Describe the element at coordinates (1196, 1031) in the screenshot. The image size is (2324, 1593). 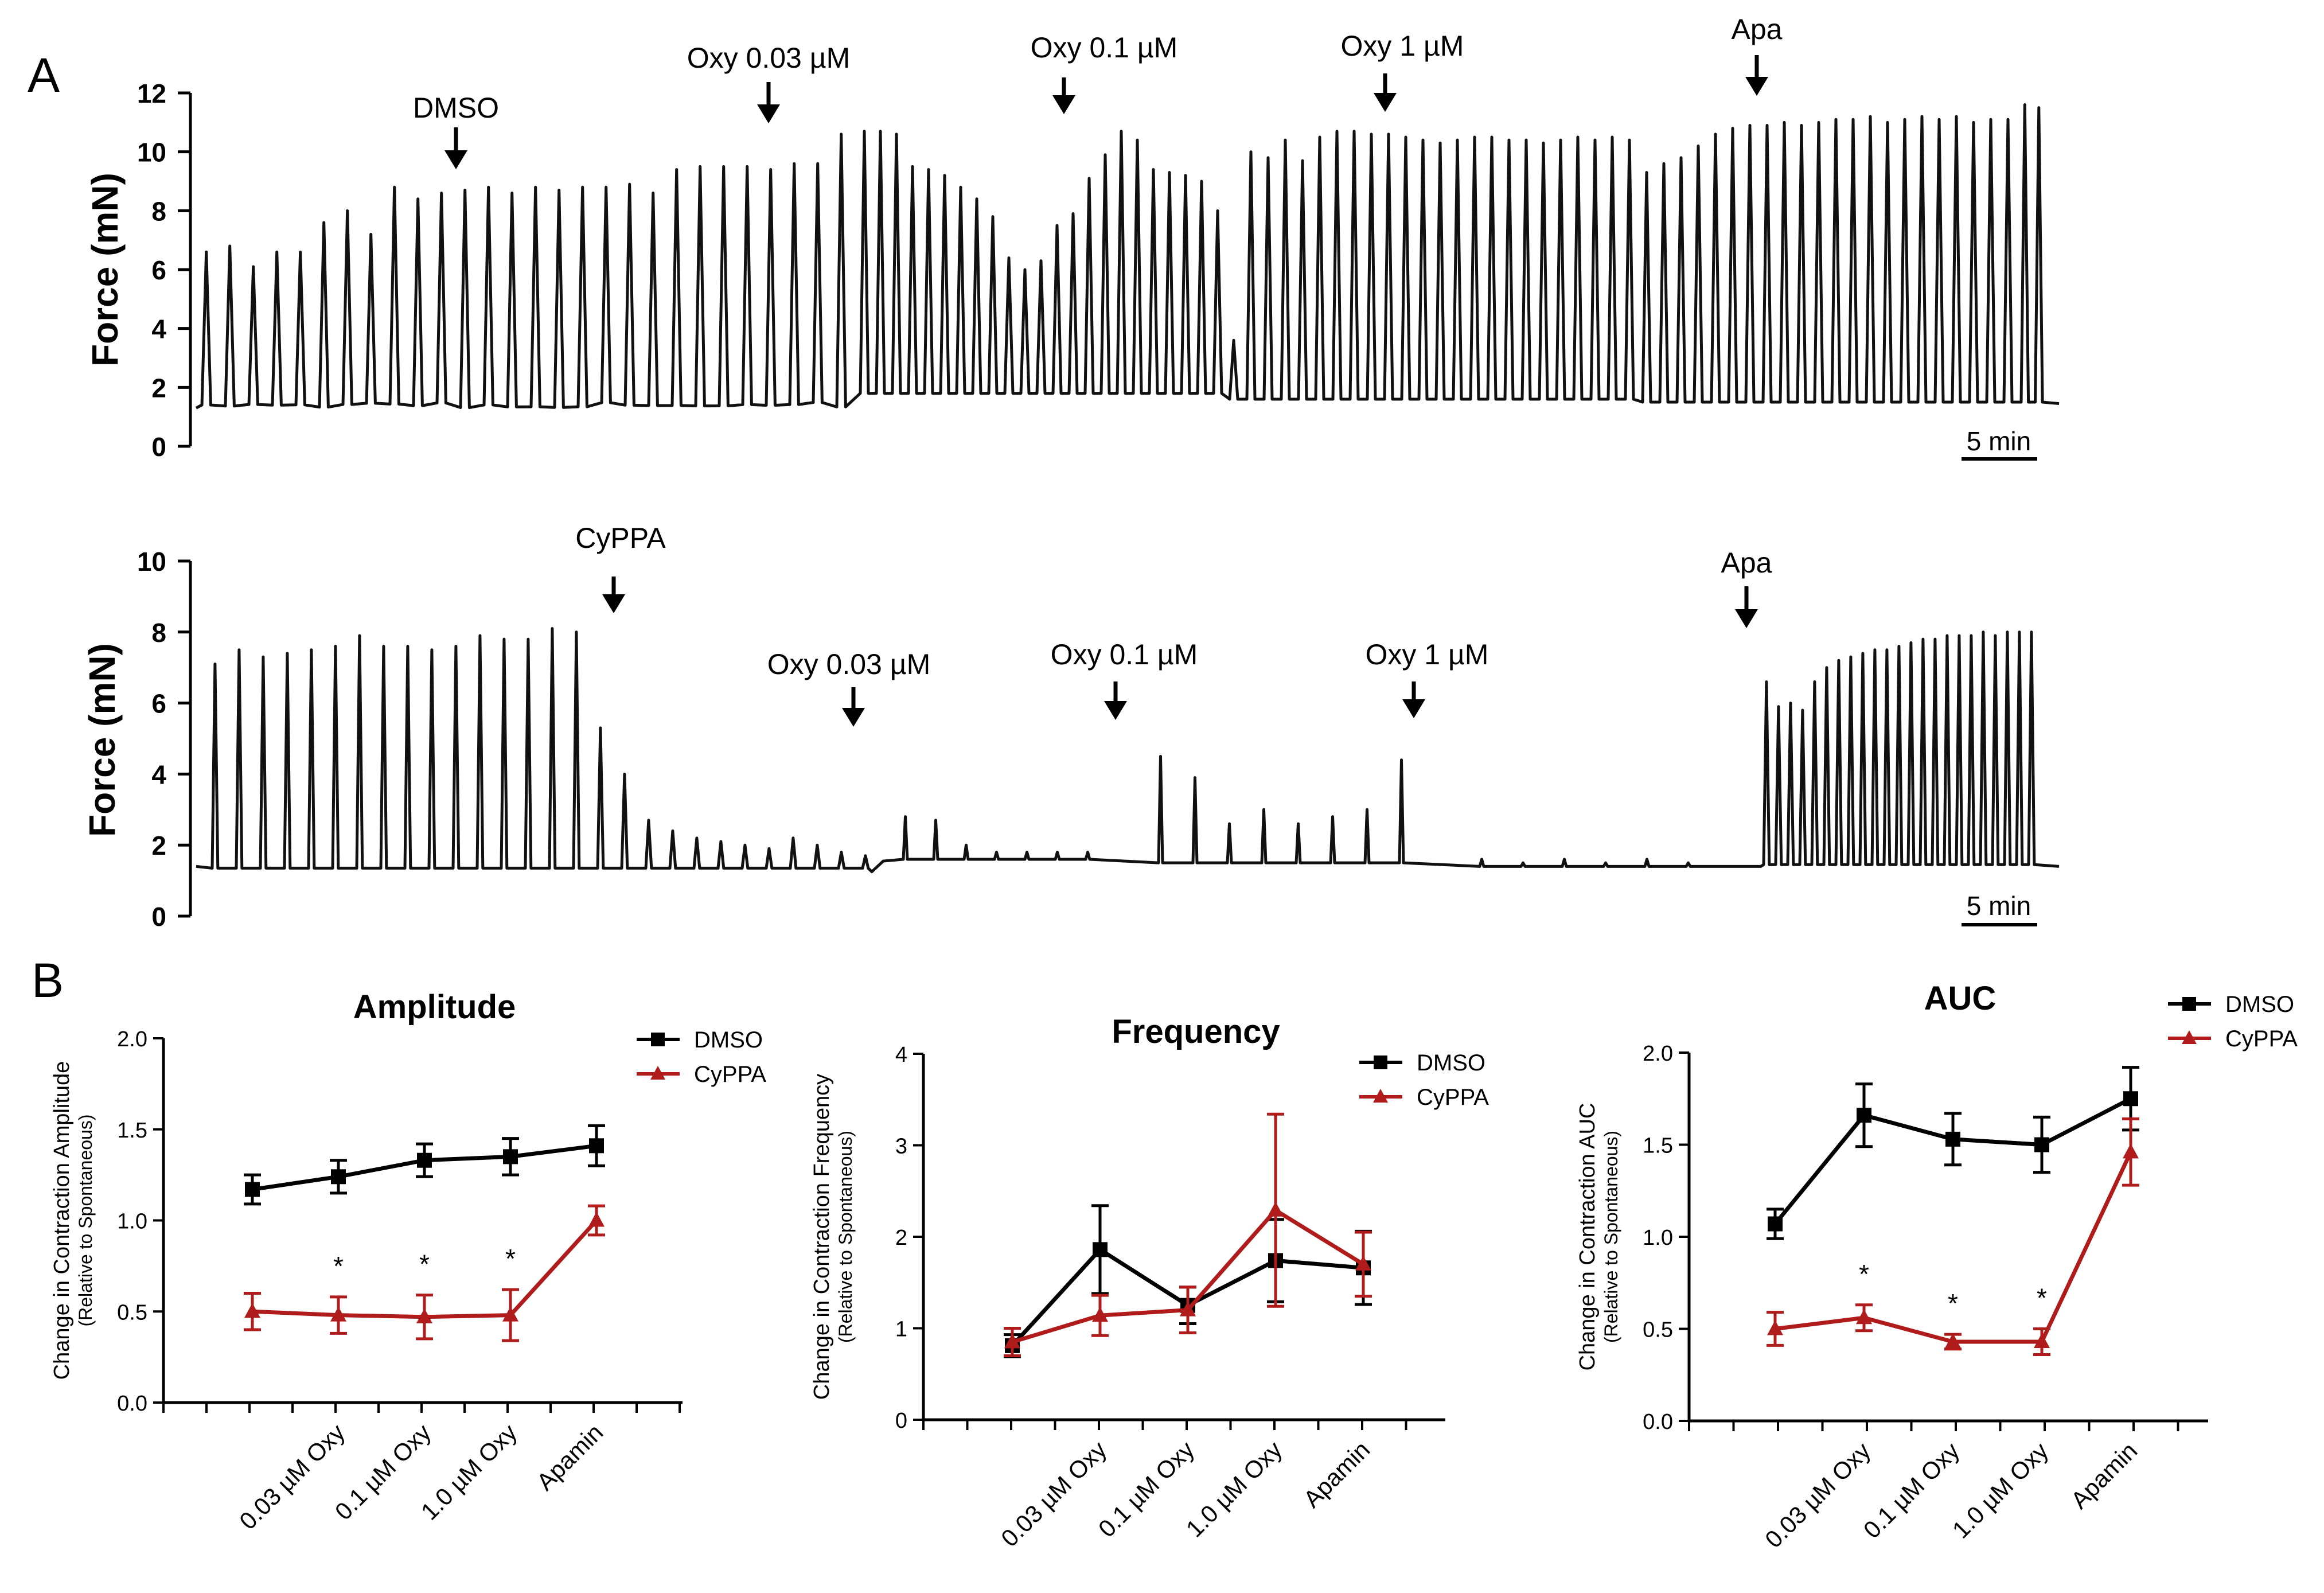
I see `chart-title: Frequency` at that location.